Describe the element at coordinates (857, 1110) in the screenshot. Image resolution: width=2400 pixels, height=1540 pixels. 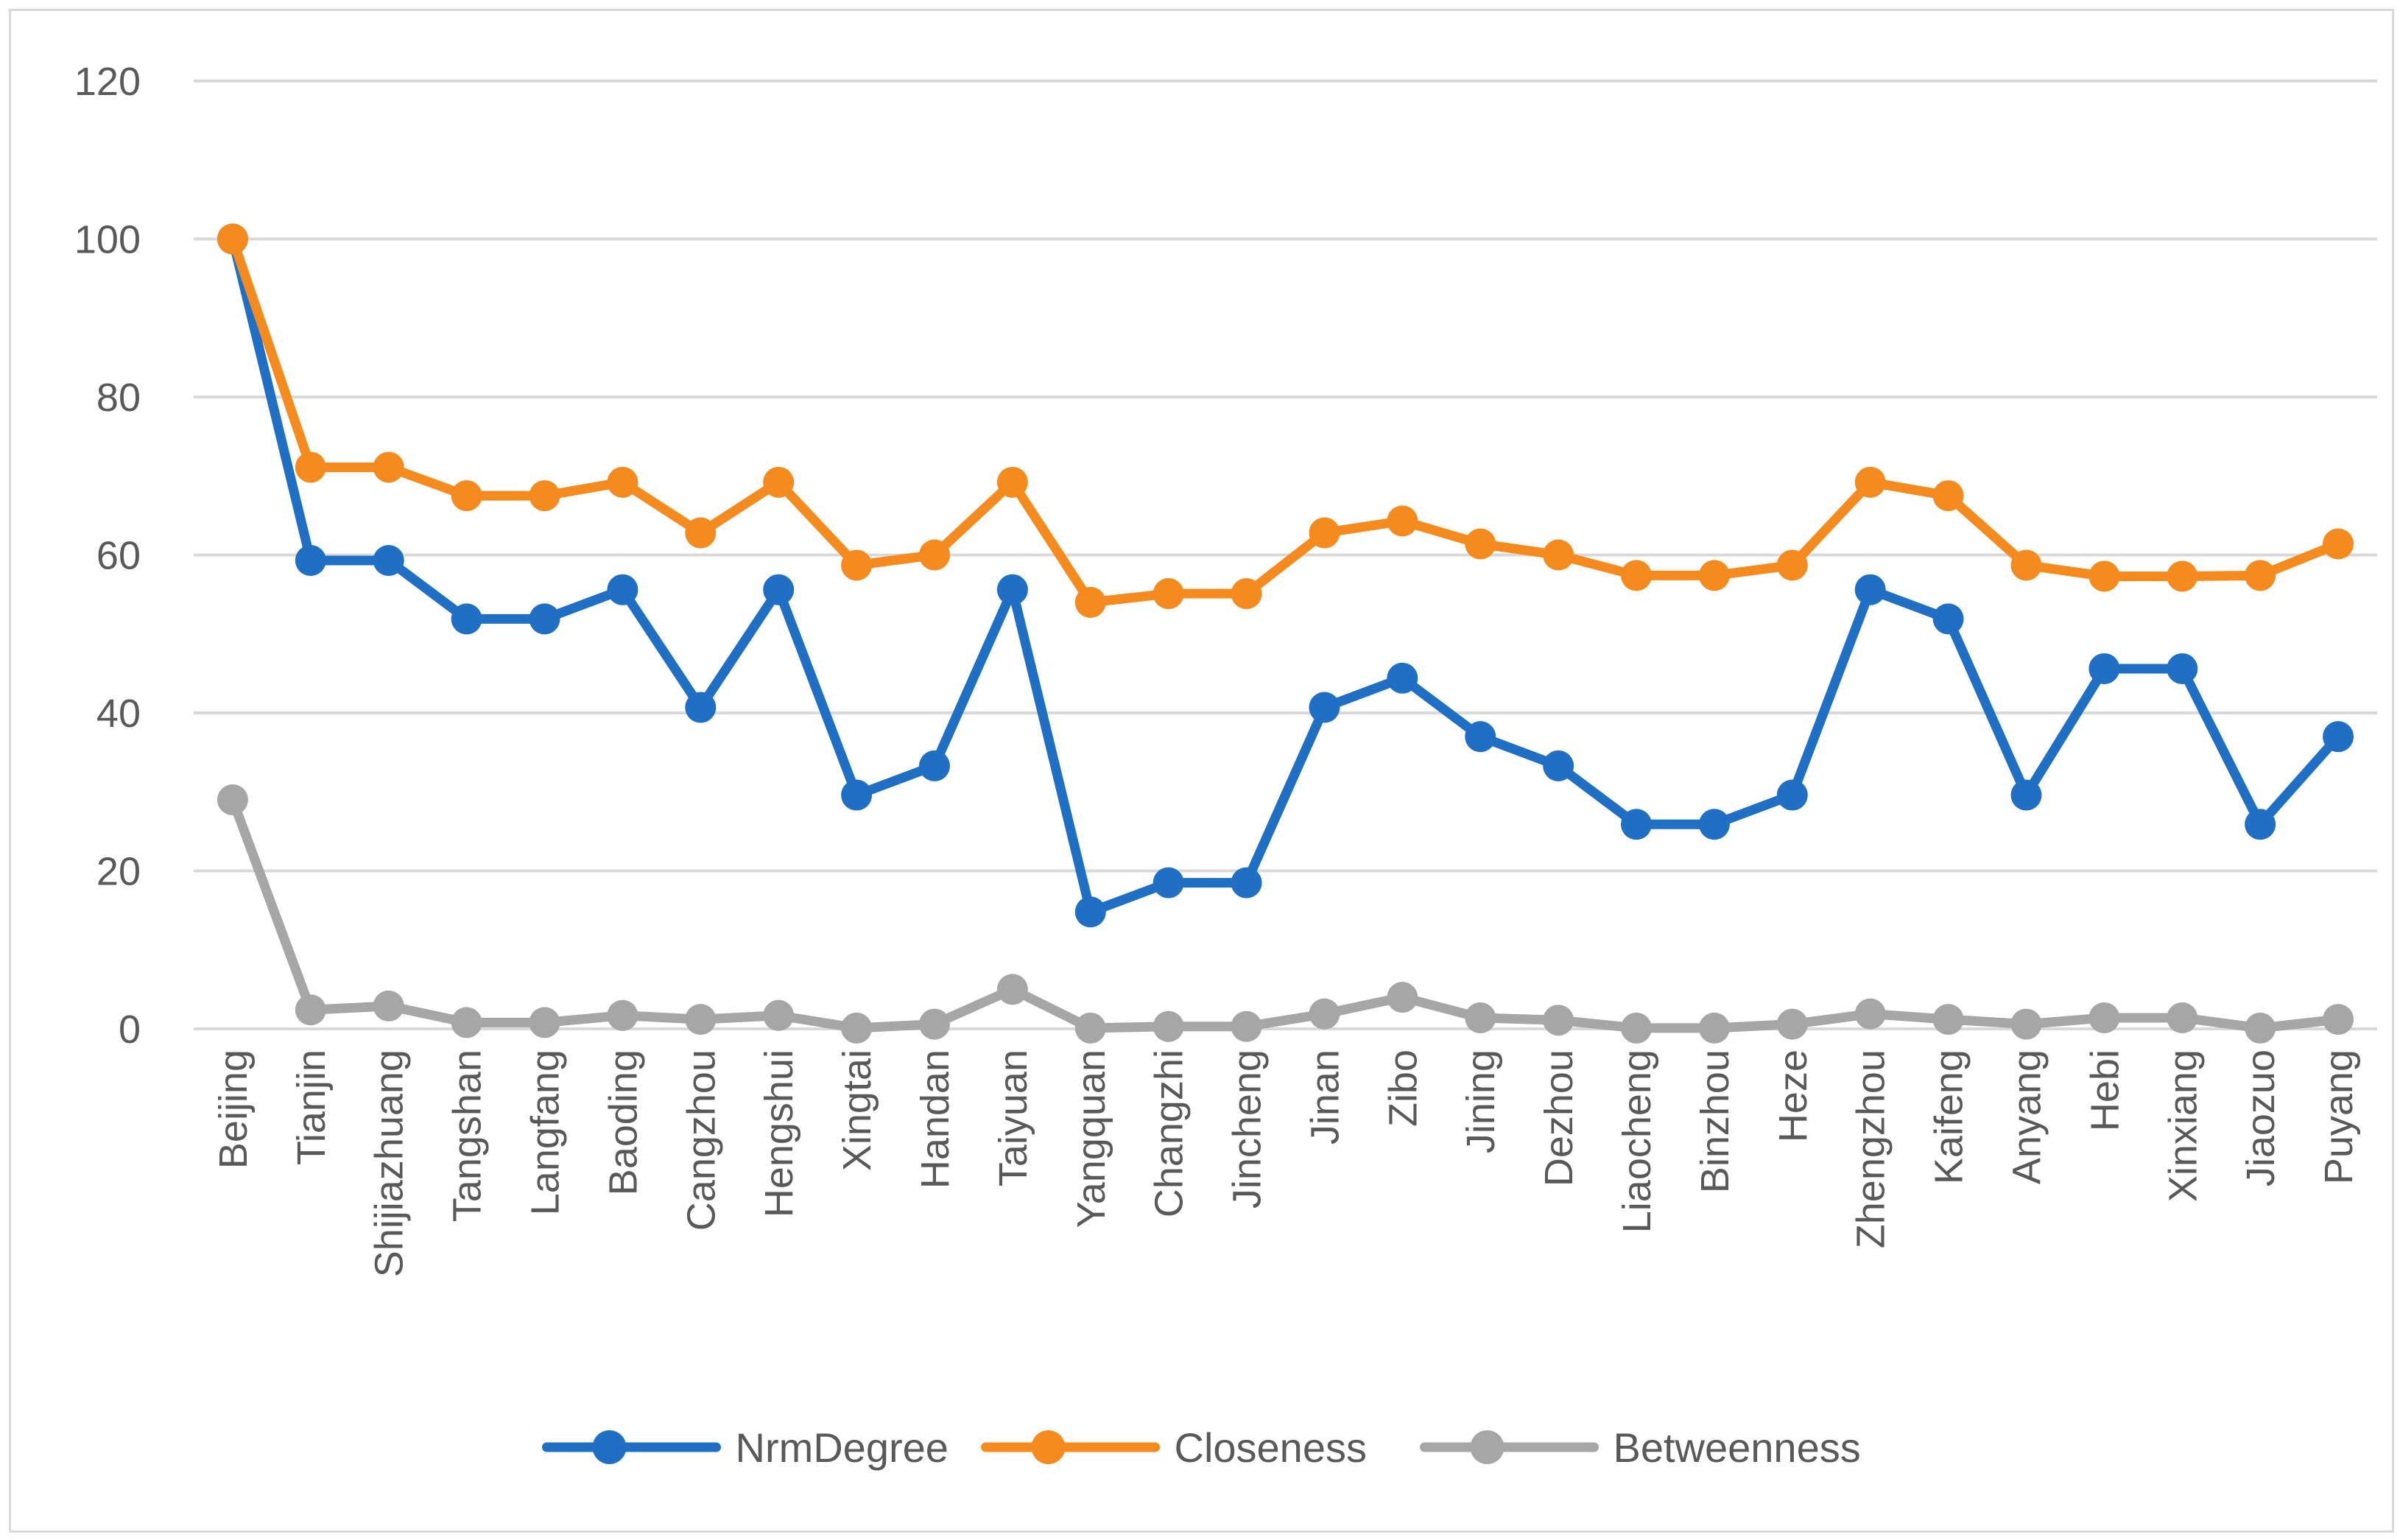
I see `x-tick-label: Xingtai` at that location.